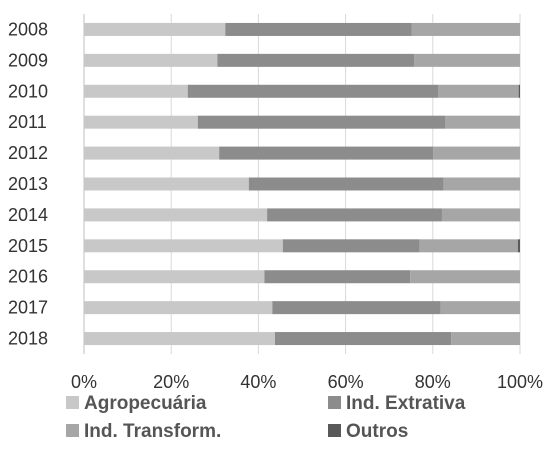  I want to click on category-label: 2010, so click(28, 91).